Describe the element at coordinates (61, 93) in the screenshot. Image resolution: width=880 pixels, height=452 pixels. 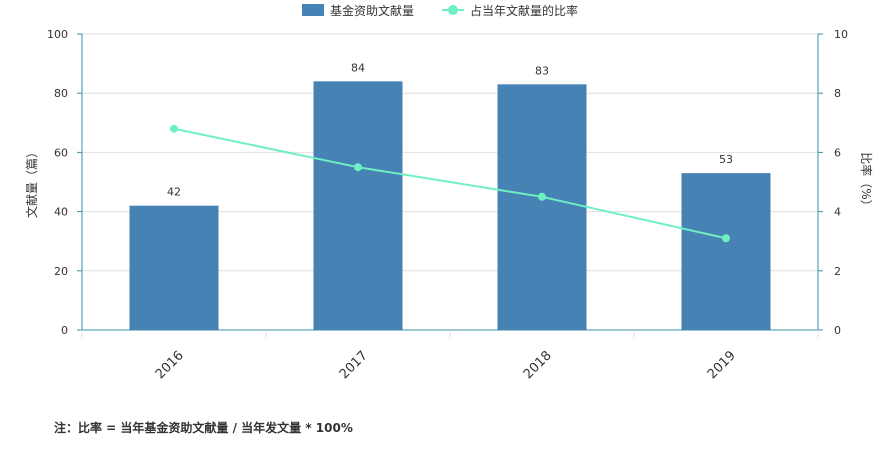
I see `y-tick-label: 80` at that location.